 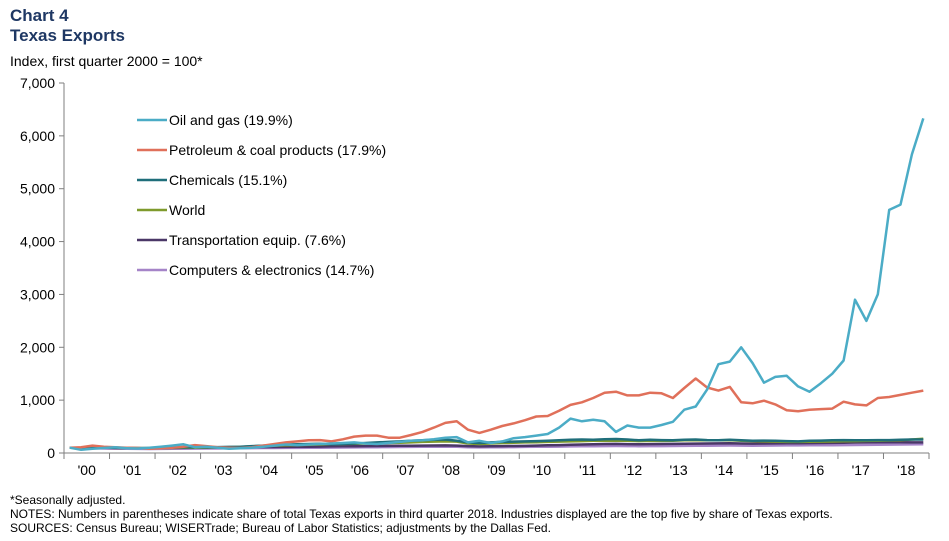 What do you see at coordinates (67, 35) in the screenshot?
I see `chart-title: Texas Exports` at bounding box center [67, 35].